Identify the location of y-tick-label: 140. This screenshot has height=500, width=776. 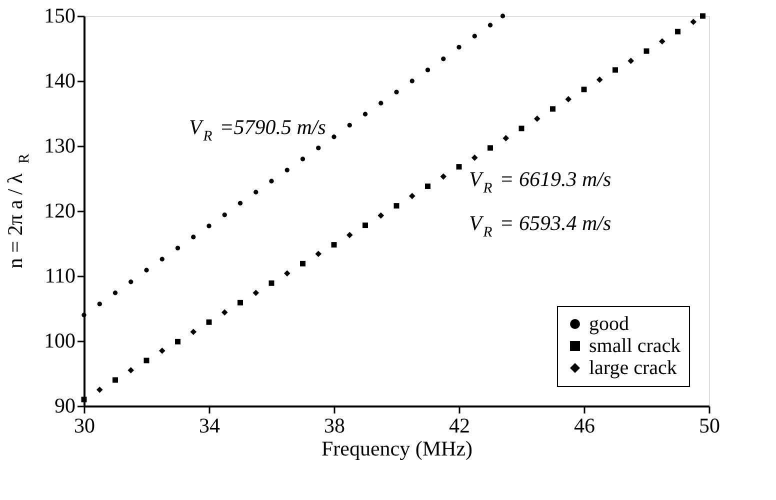
(60, 80).